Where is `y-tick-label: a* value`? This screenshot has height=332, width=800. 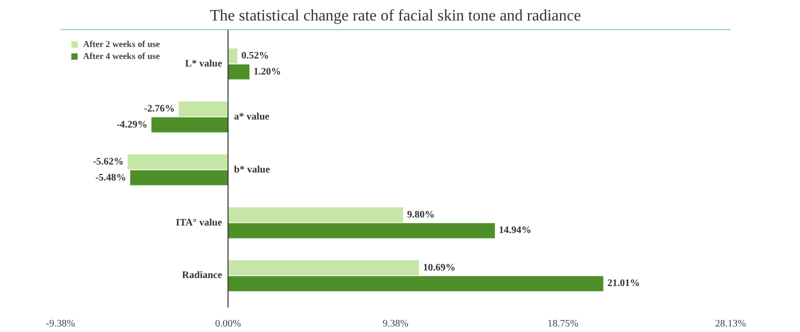
y-tick-label: a* value is located at coordinates (252, 116).